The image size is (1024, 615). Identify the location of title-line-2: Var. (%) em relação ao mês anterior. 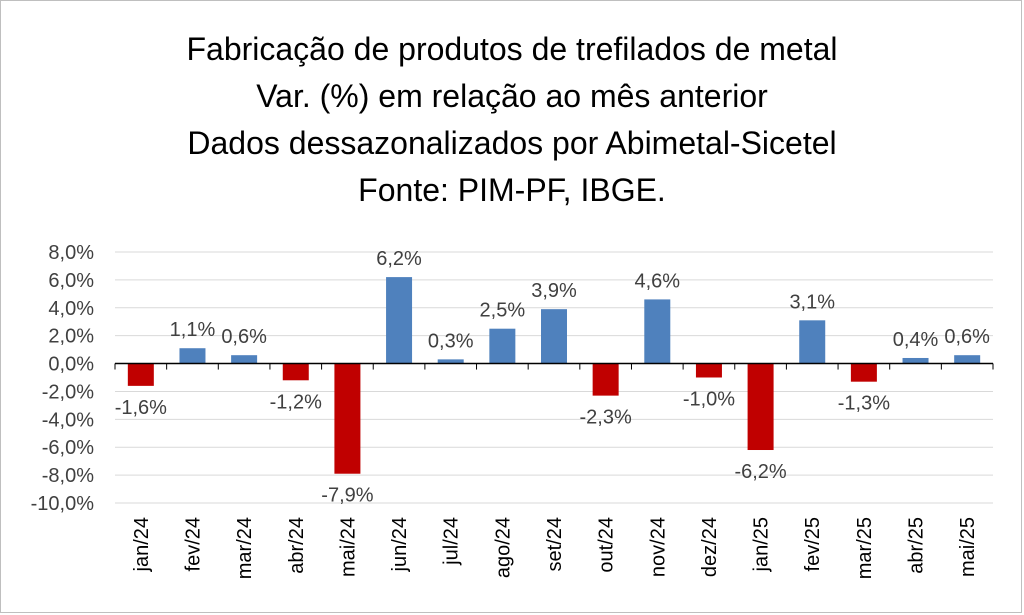
(512, 96).